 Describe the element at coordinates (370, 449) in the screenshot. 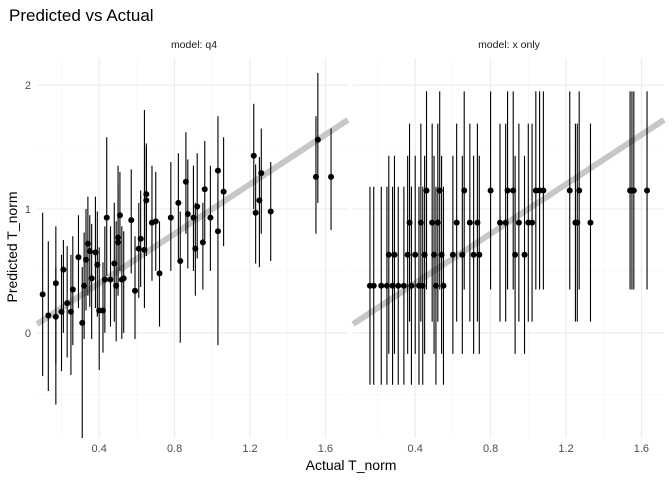

I see `x-axis-ticks: 0.4 0.8 1.2 1.6 0.4 0.8 1.2 1.6` at that location.